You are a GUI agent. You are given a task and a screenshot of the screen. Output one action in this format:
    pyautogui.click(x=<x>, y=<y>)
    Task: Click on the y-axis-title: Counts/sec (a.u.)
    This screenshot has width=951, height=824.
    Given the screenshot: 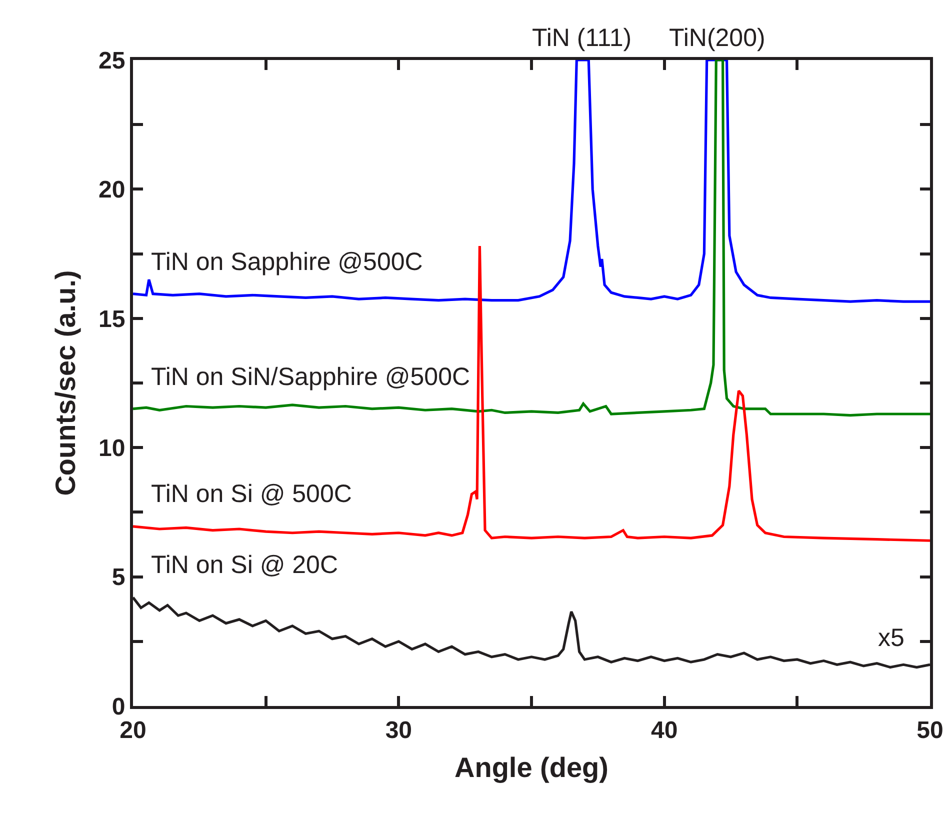 What is the action you would take?
    pyautogui.click(x=66, y=383)
    